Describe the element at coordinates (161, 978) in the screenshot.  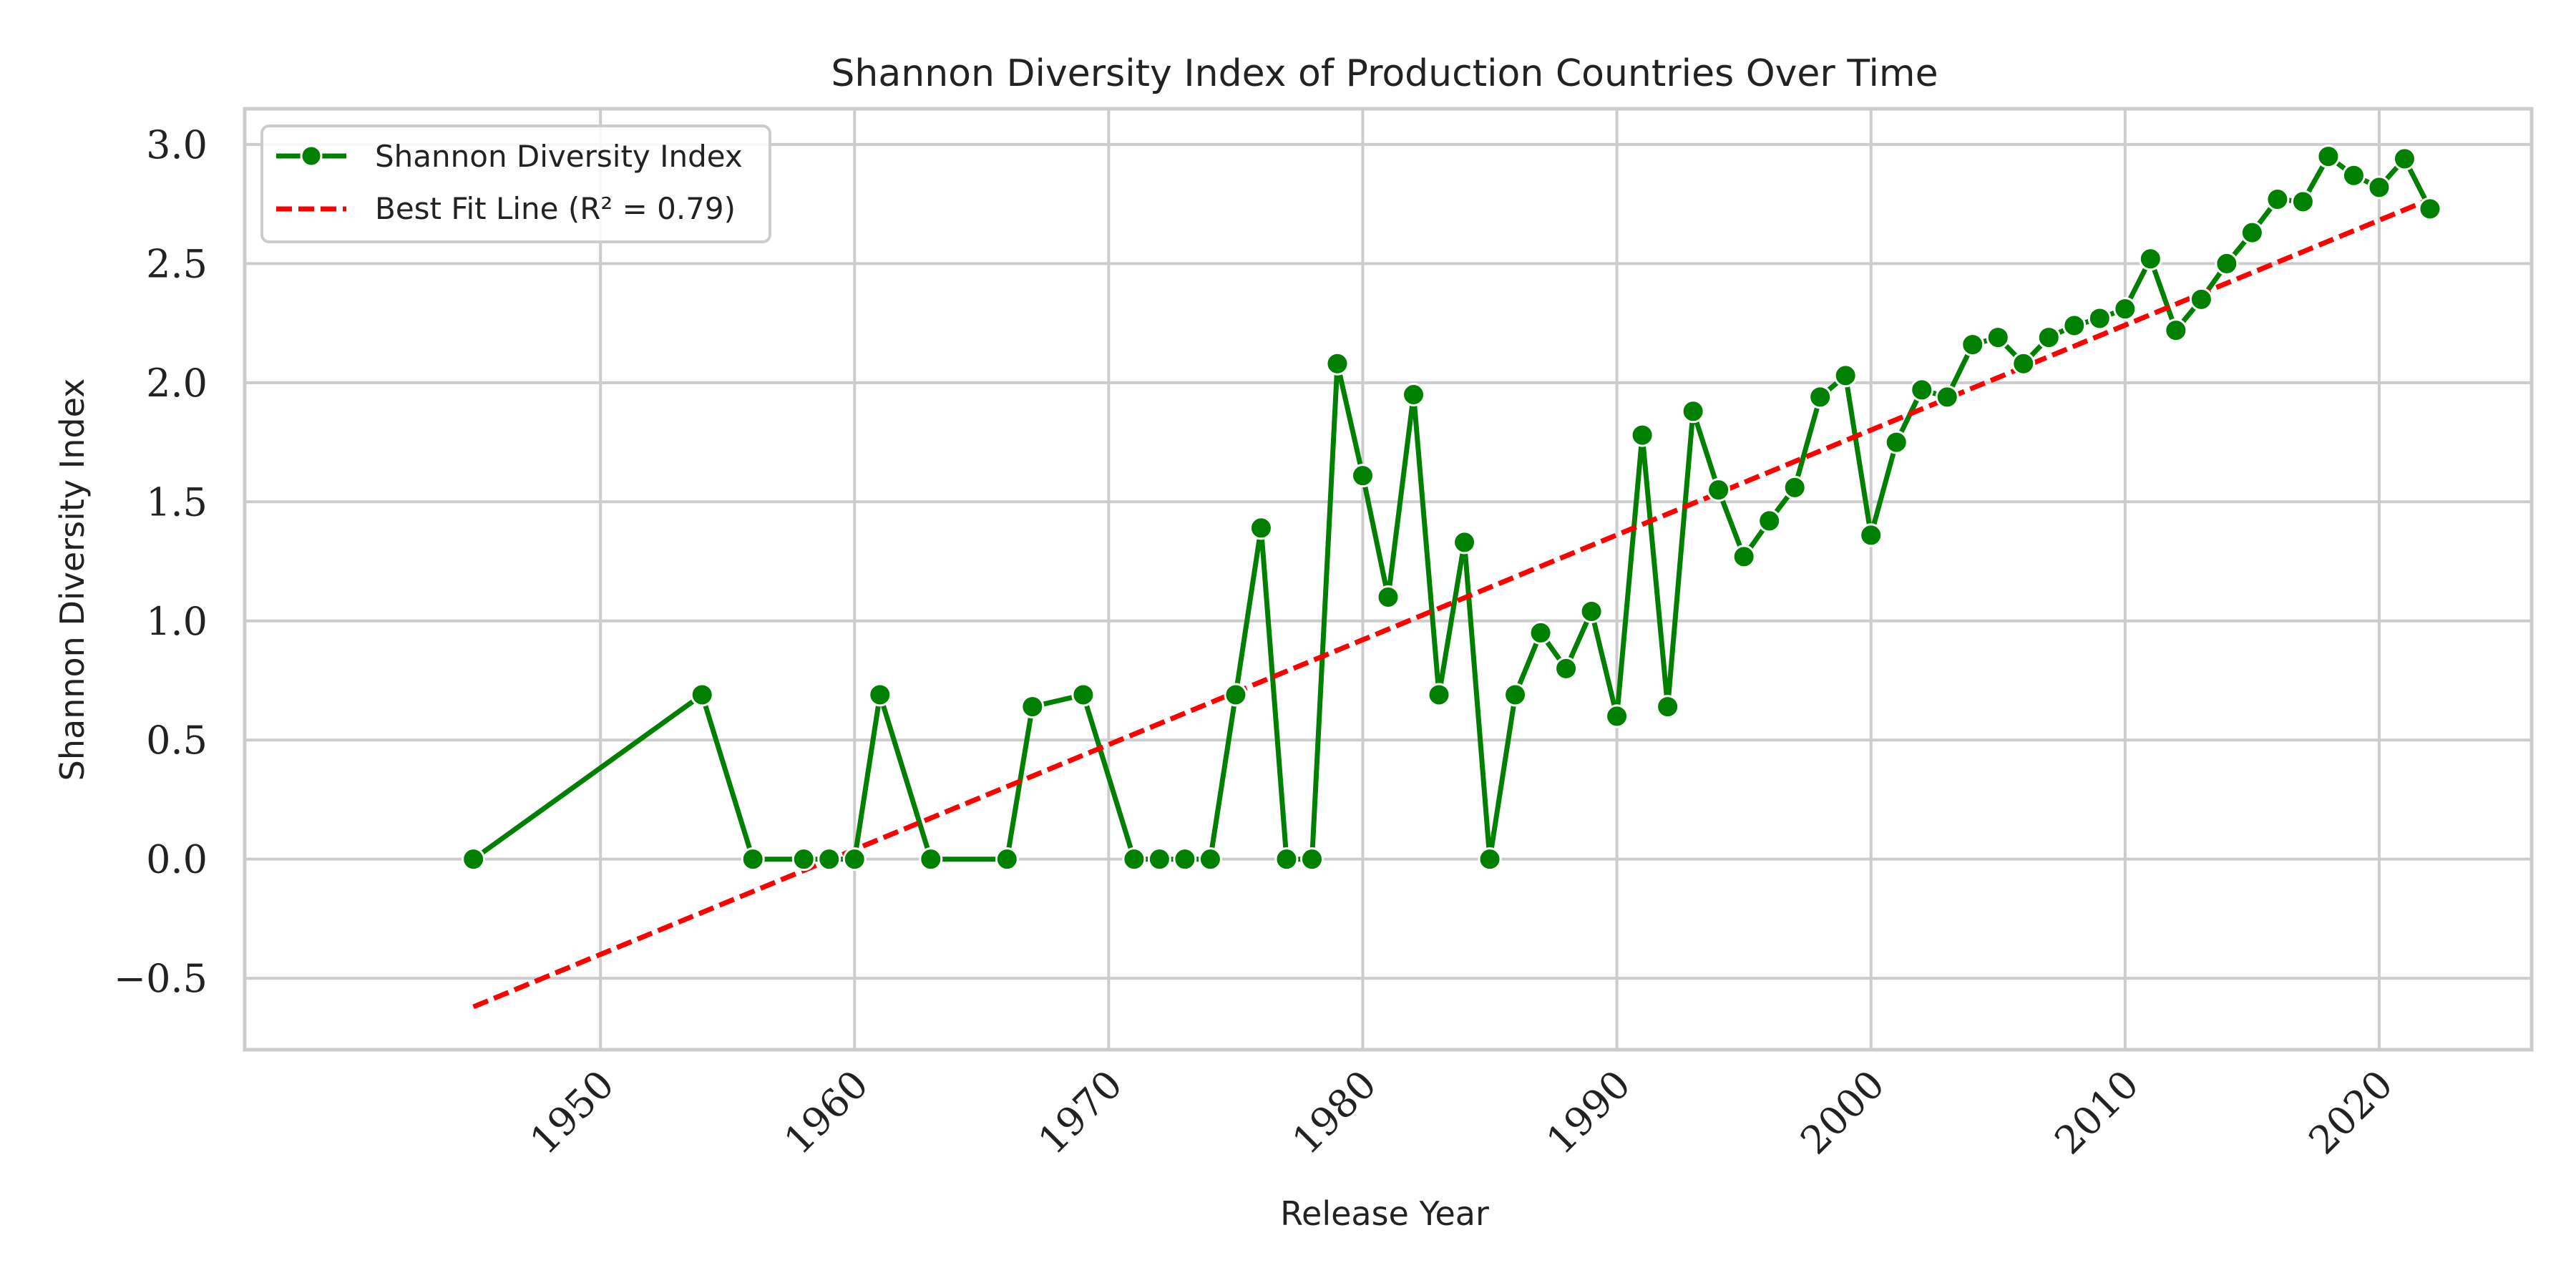
I see `y-tick-label: −0.5` at that location.